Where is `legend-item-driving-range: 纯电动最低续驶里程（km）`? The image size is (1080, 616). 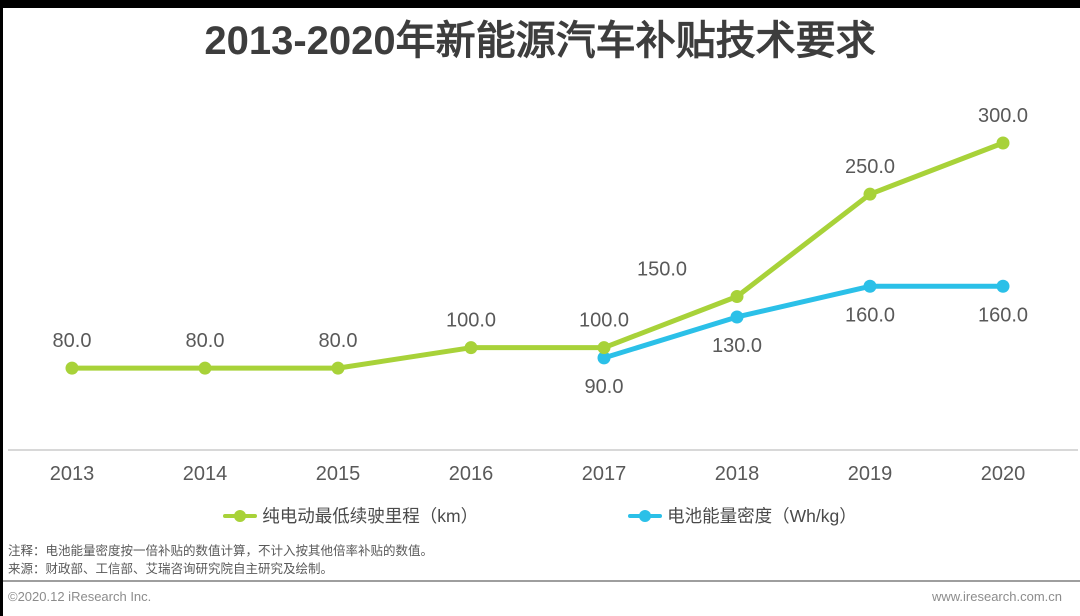
legend-item-driving-range: 纯电动最低续驶里程（km） is located at coordinates (350, 515).